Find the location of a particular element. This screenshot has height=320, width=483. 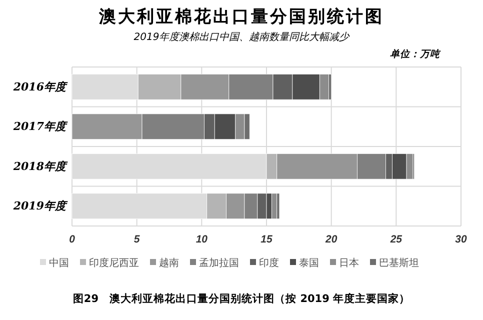

chart-subtitle: 2019年度澳棉出口中国、越南数量同比大幅减少 is located at coordinates (242, 37).